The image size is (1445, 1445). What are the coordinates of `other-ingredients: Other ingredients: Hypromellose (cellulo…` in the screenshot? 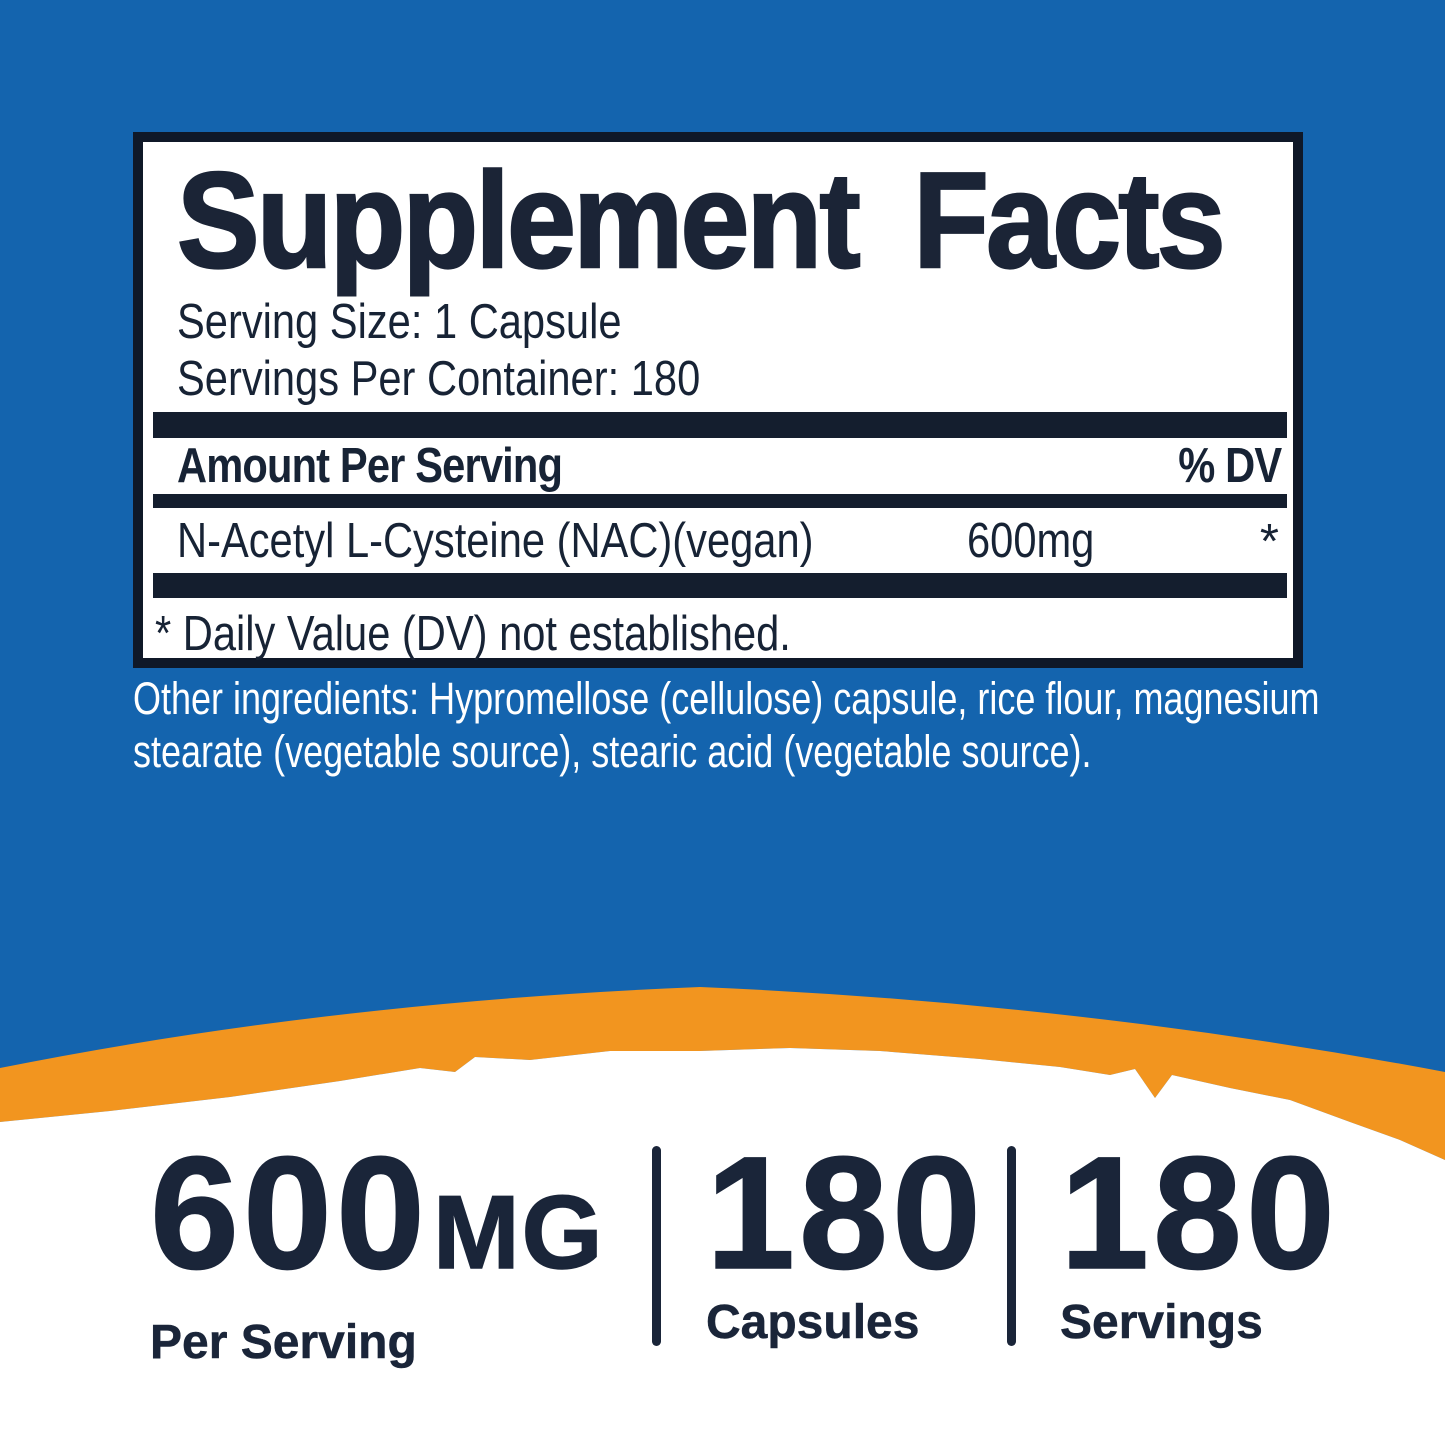 It's located at (789, 725).